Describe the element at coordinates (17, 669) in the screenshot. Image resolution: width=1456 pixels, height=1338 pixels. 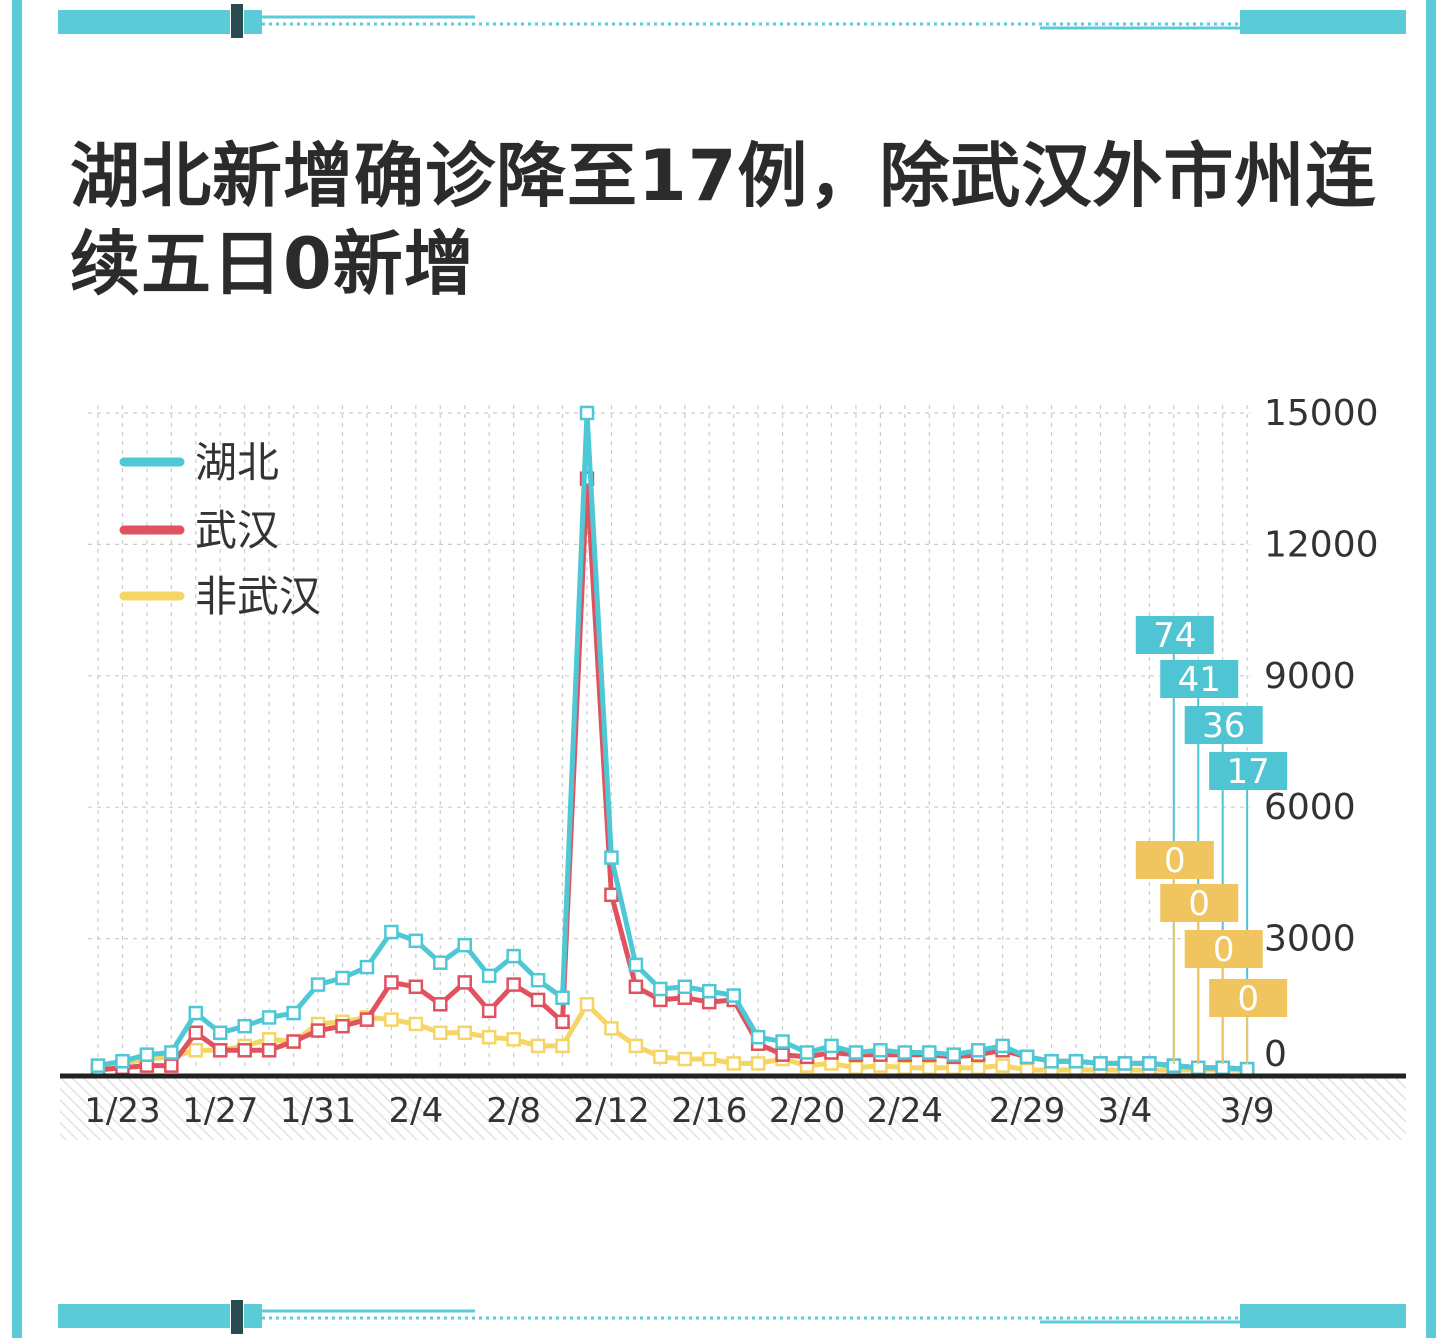
I see `frame-left-border` at that location.